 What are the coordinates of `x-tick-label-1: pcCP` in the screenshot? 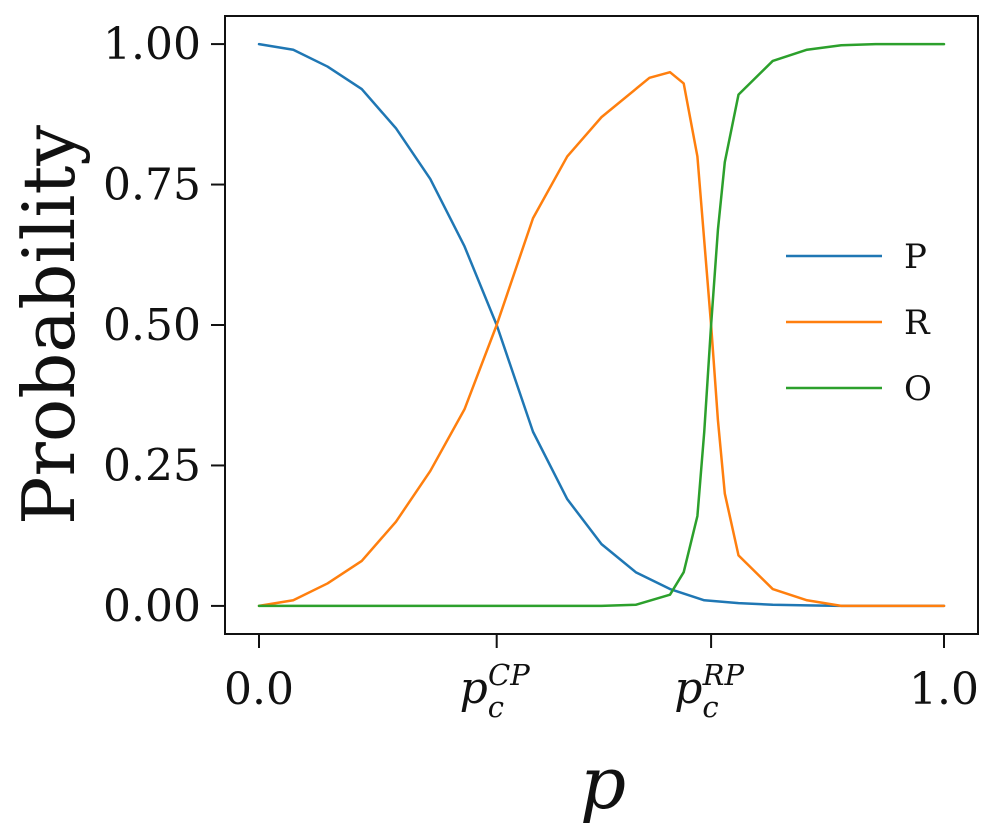 It's located at (495, 691).